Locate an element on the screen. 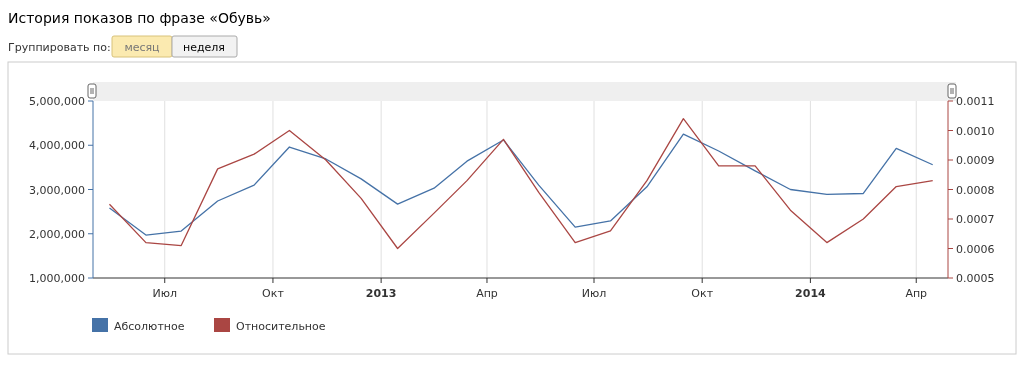 The image size is (1024, 366). y2-tick-label: 0.0005 is located at coordinates (975, 278).